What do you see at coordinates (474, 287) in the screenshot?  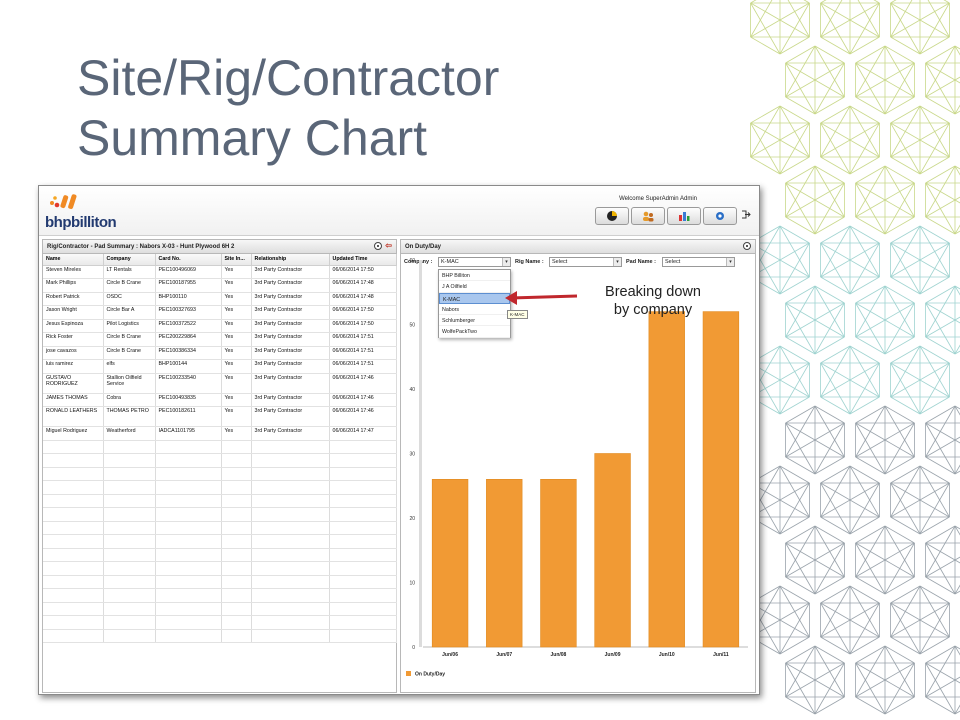 I see `company-option: J A Oilfield` at bounding box center [474, 287].